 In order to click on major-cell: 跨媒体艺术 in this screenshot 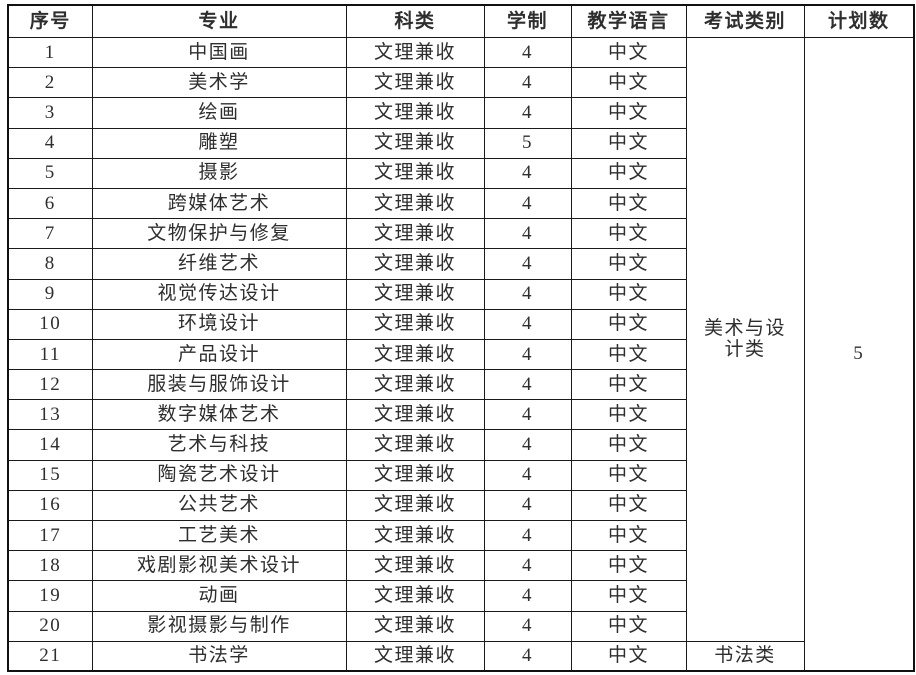, I will do `click(219, 203)`.